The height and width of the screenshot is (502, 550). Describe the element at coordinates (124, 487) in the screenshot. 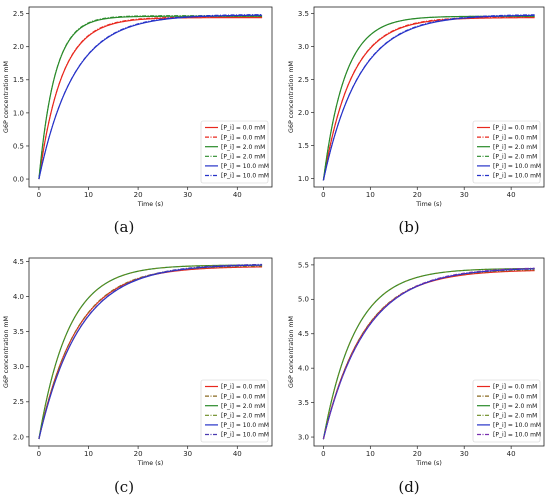

I see `panel-caption: (c)` at that location.